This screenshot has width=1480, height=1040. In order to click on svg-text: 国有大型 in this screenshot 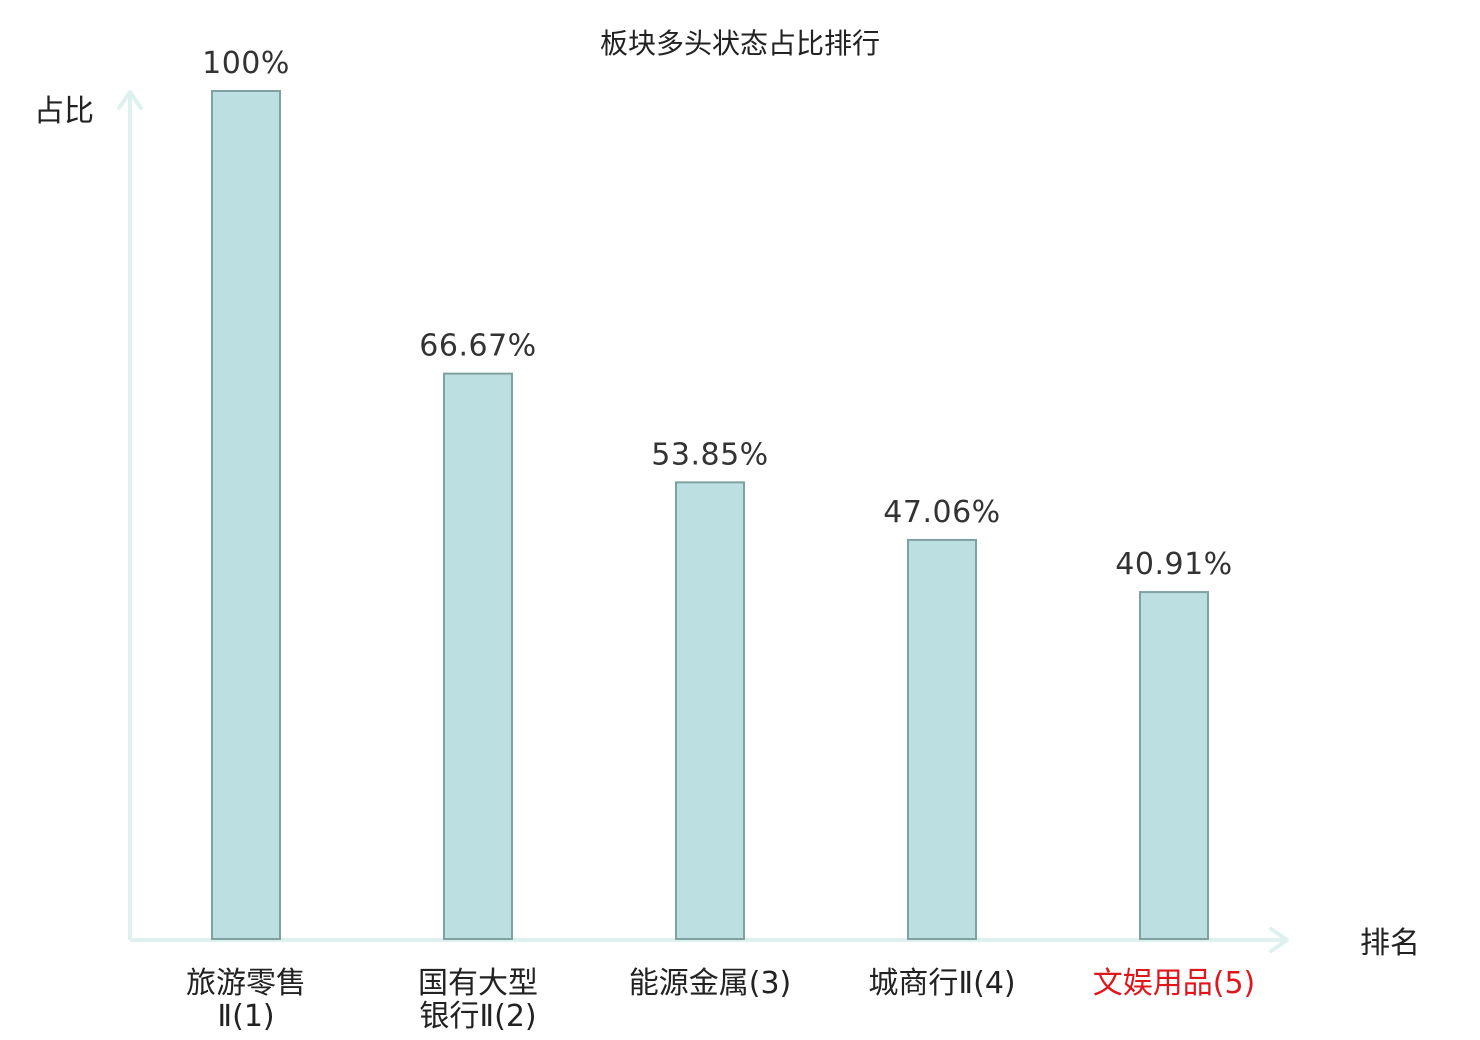, I will do `click(478, 983)`.